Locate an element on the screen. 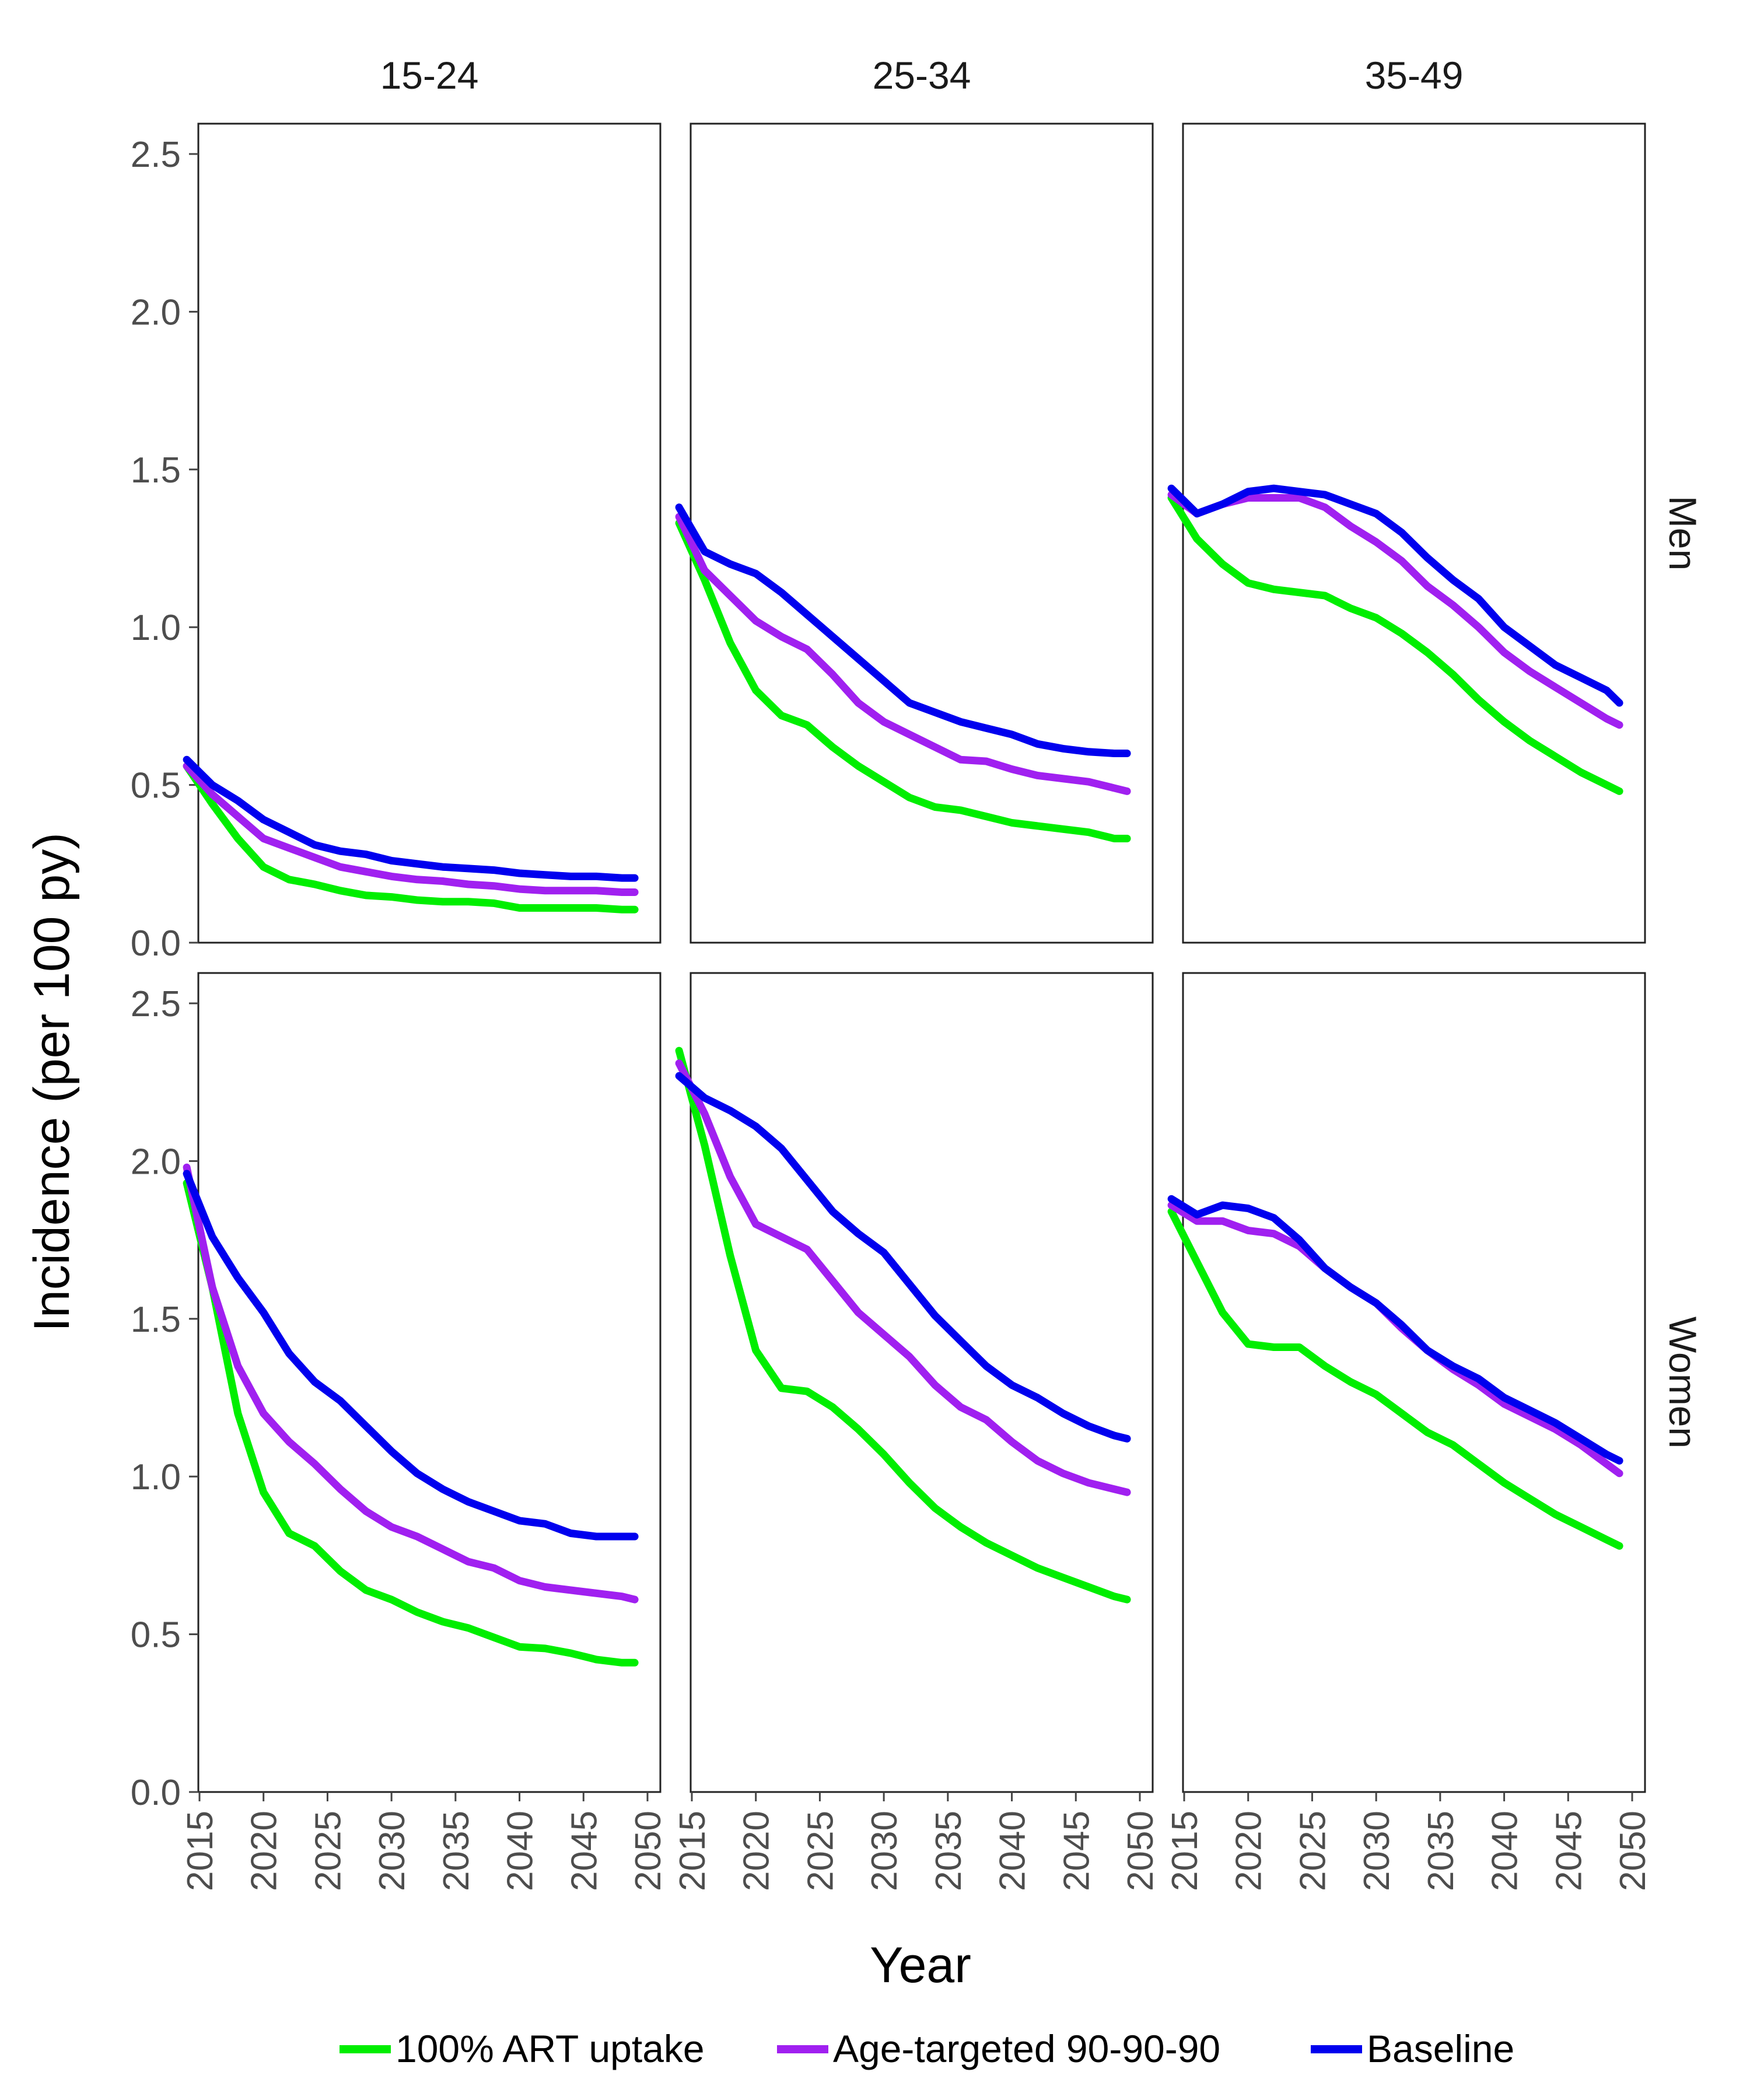 This screenshot has width=1750, height=2100. facet-row-label: Men is located at coordinates (1682, 533).